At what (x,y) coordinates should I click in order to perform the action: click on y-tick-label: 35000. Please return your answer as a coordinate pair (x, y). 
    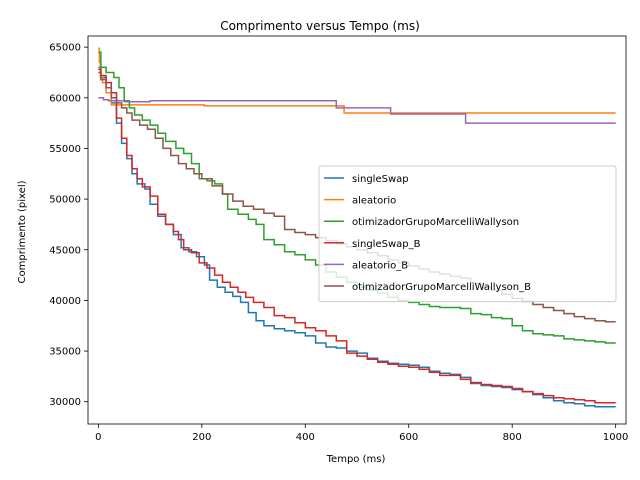
    Looking at the image, I should click on (65, 352).